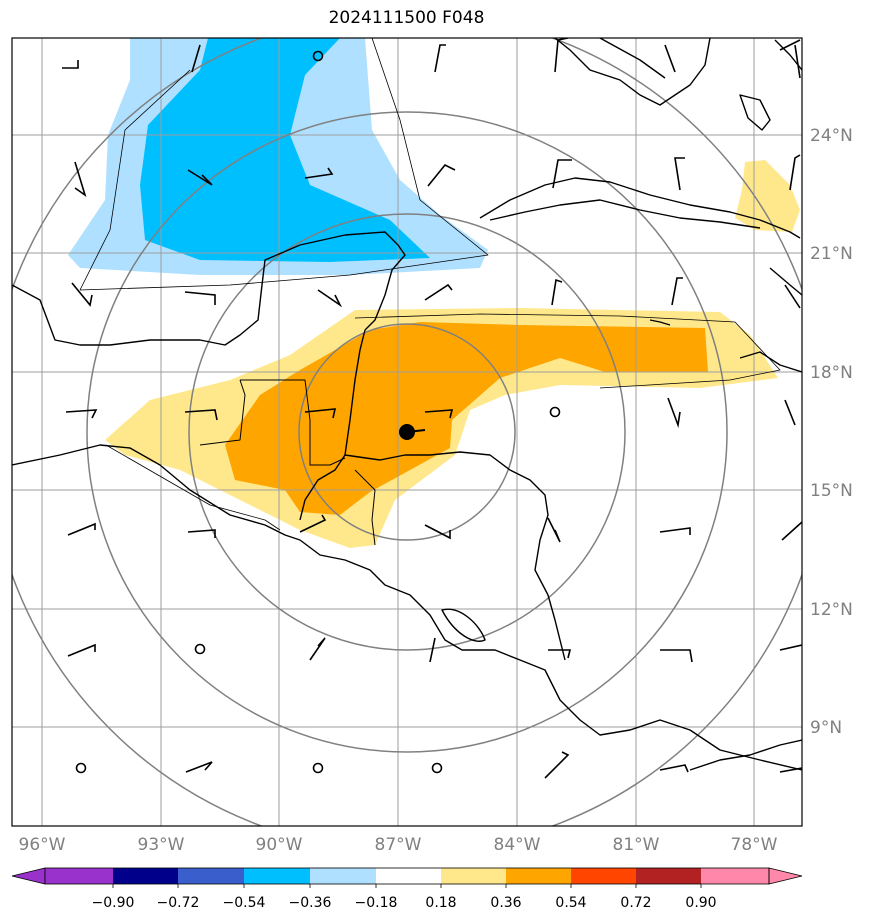 This screenshot has width=873, height=924. I want to click on colorbar-tick-label: 0.36, so click(505, 903).